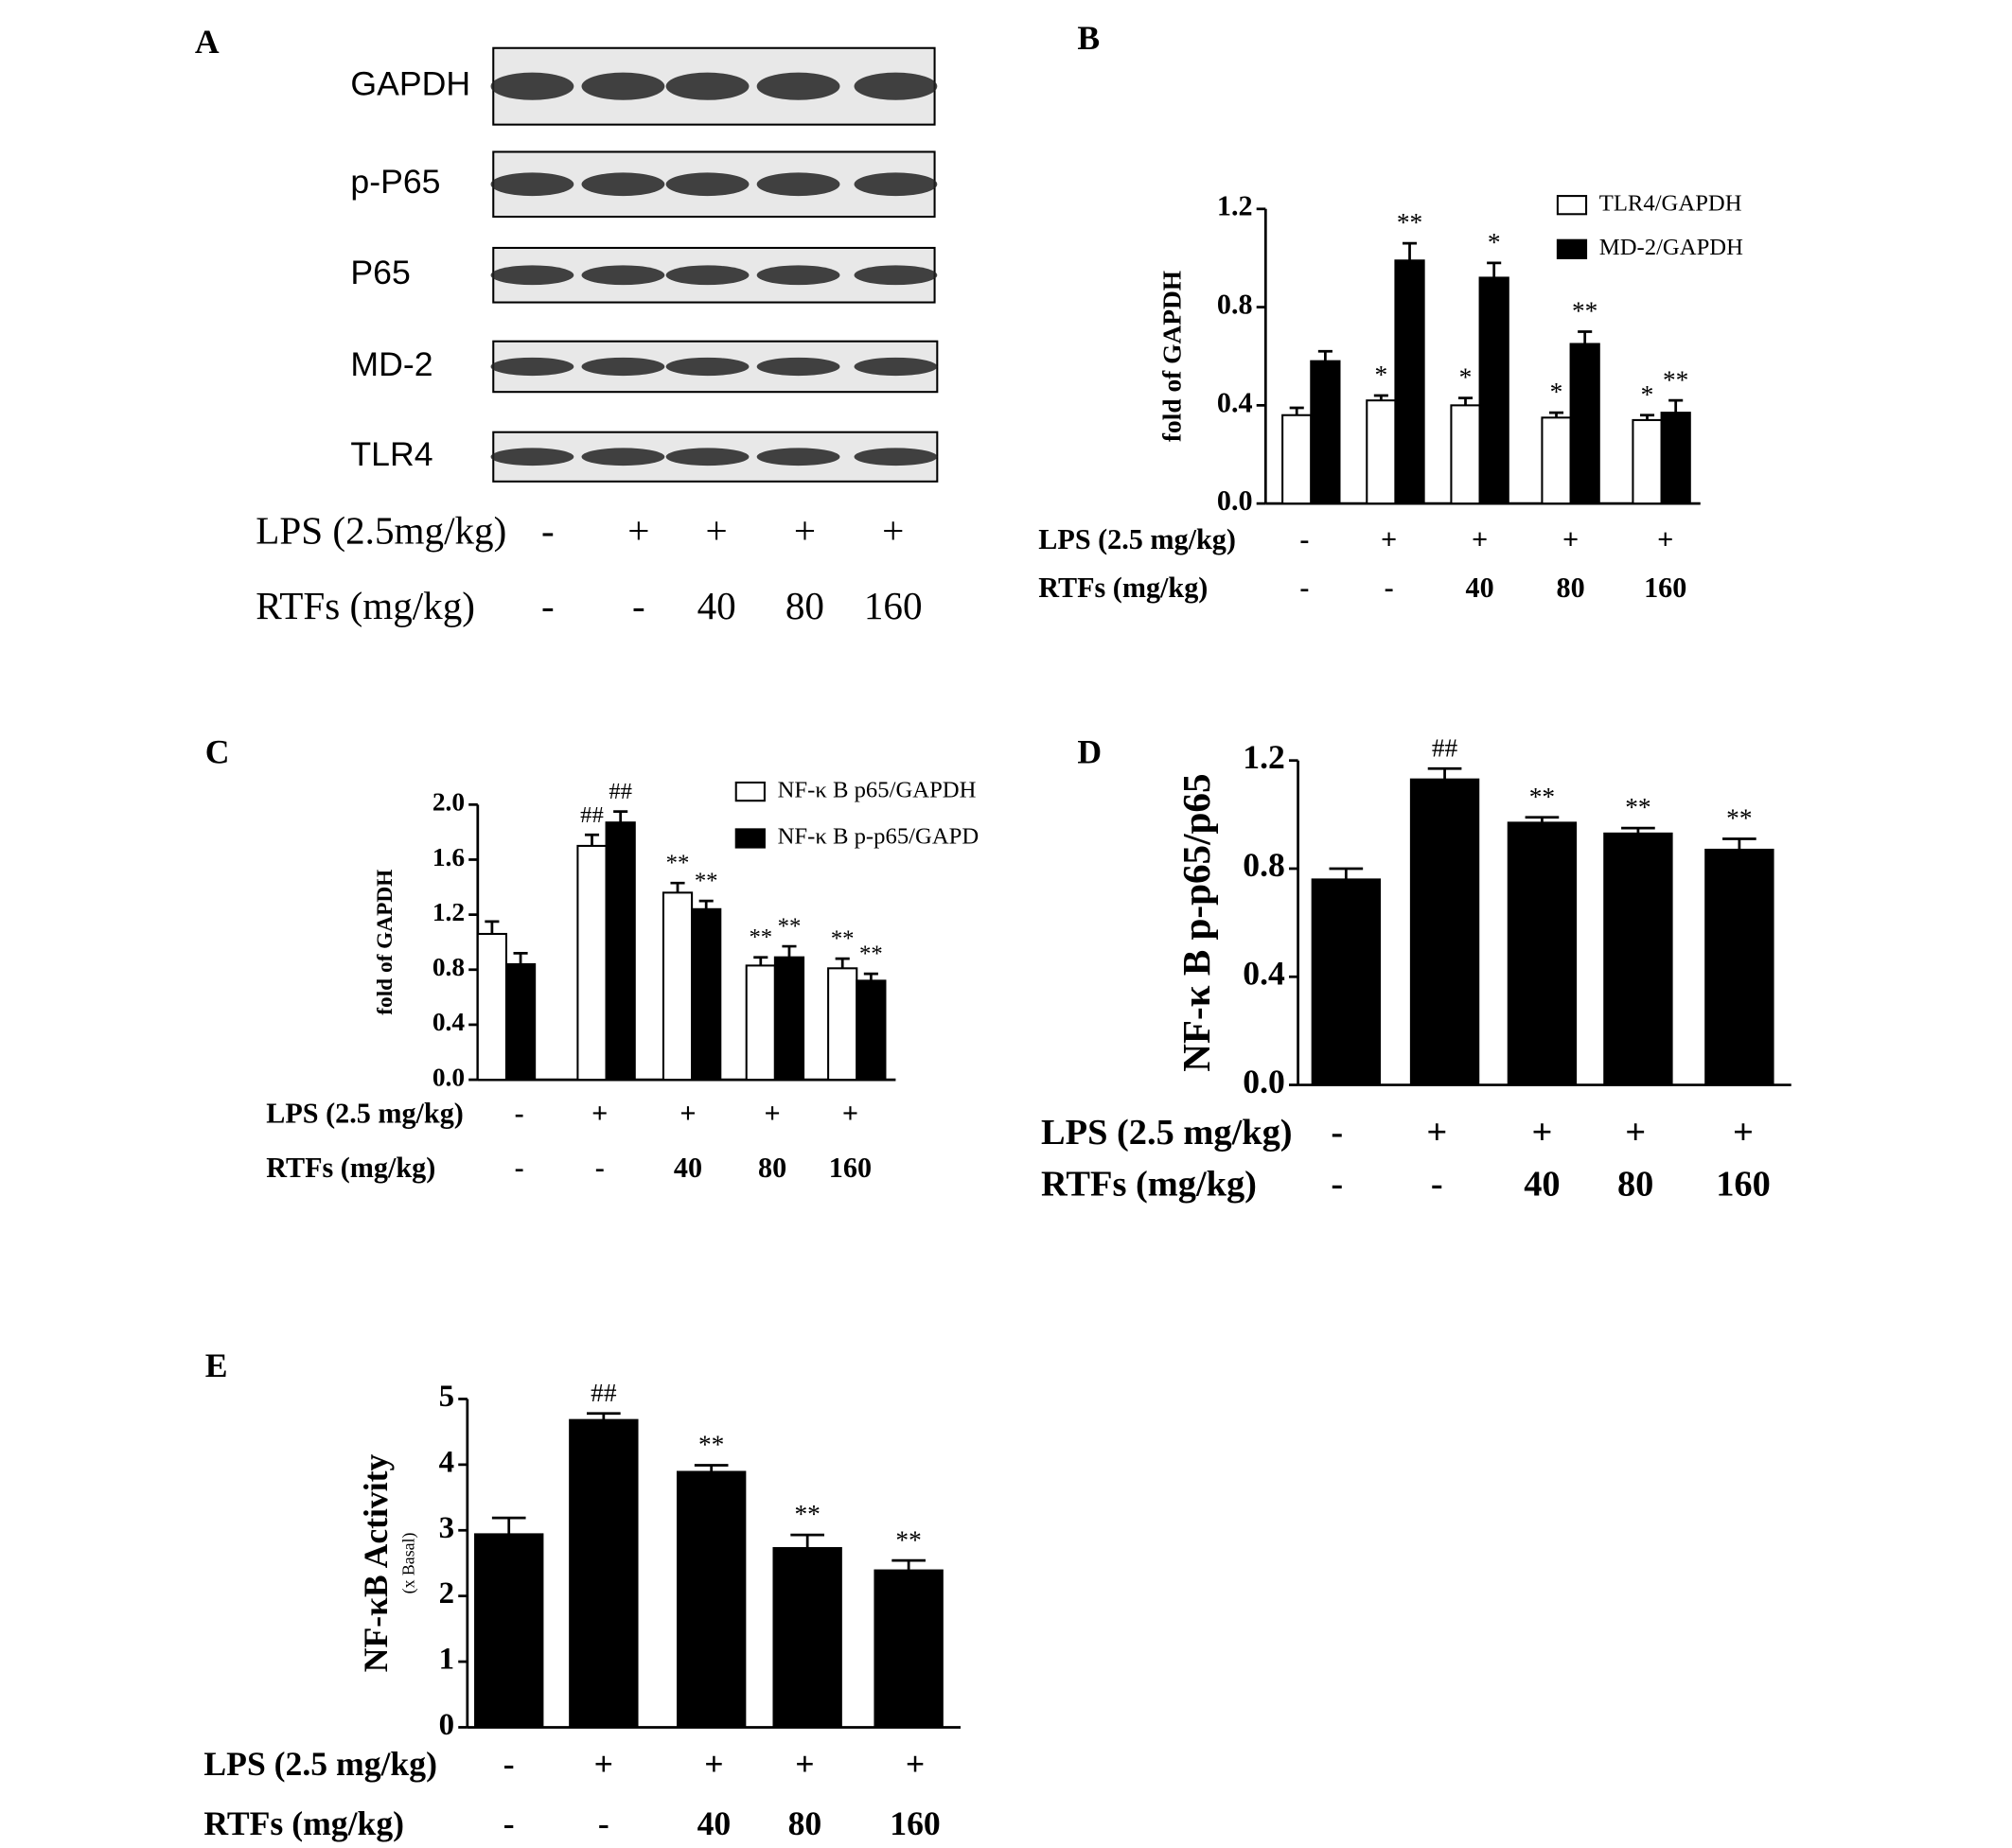  Describe the element at coordinates (395, 182) in the screenshot. I see `band-label: p-P65` at that location.